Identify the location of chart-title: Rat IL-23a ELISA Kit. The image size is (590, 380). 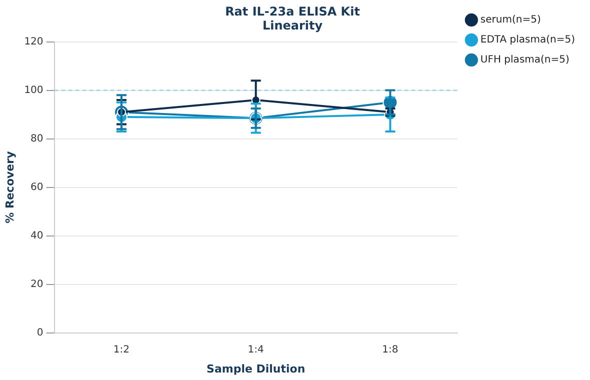
(292, 11).